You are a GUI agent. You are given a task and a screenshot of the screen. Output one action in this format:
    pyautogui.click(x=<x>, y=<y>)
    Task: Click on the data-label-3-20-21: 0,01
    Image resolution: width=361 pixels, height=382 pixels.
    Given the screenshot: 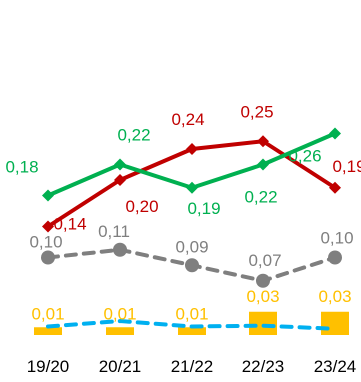 What is the action you would take?
    pyautogui.click(x=119, y=313)
    